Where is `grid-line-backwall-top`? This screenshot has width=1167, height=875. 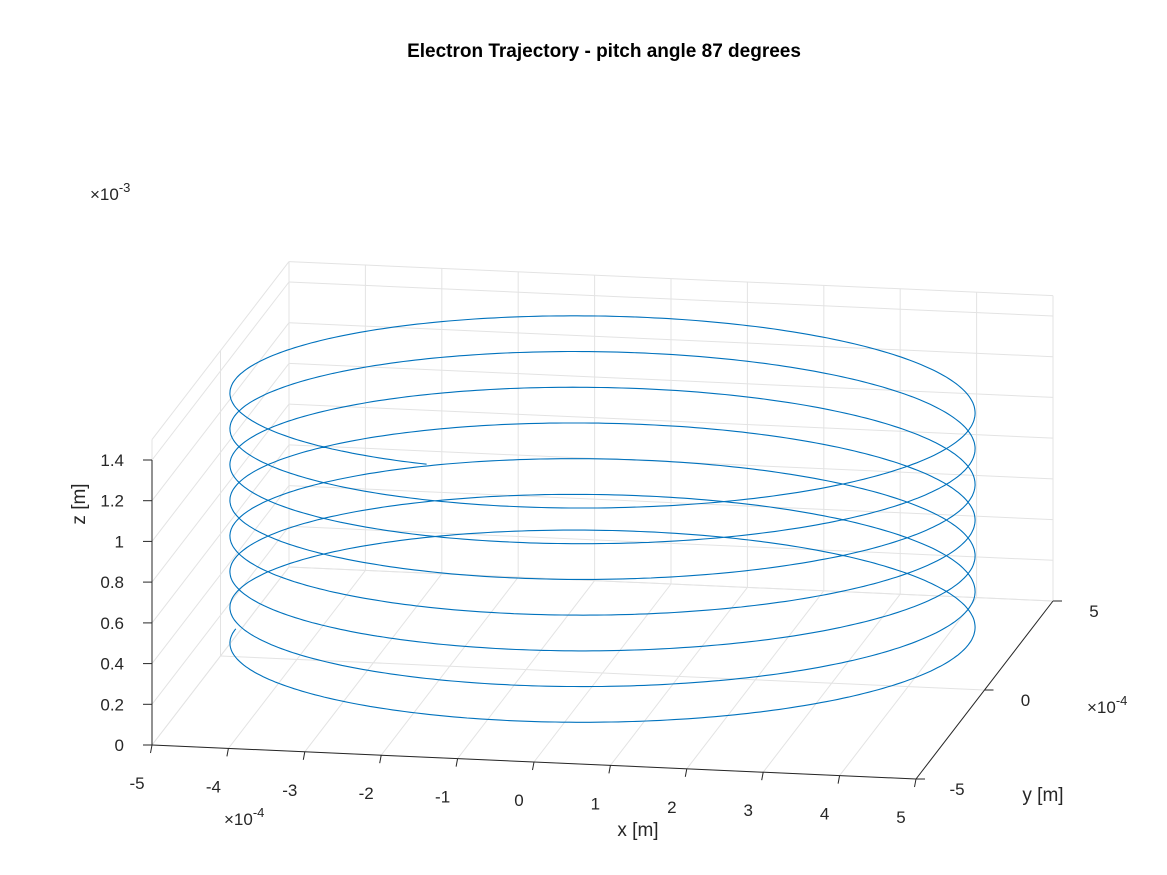 grid-line-backwall-top is located at coordinates (671, 279).